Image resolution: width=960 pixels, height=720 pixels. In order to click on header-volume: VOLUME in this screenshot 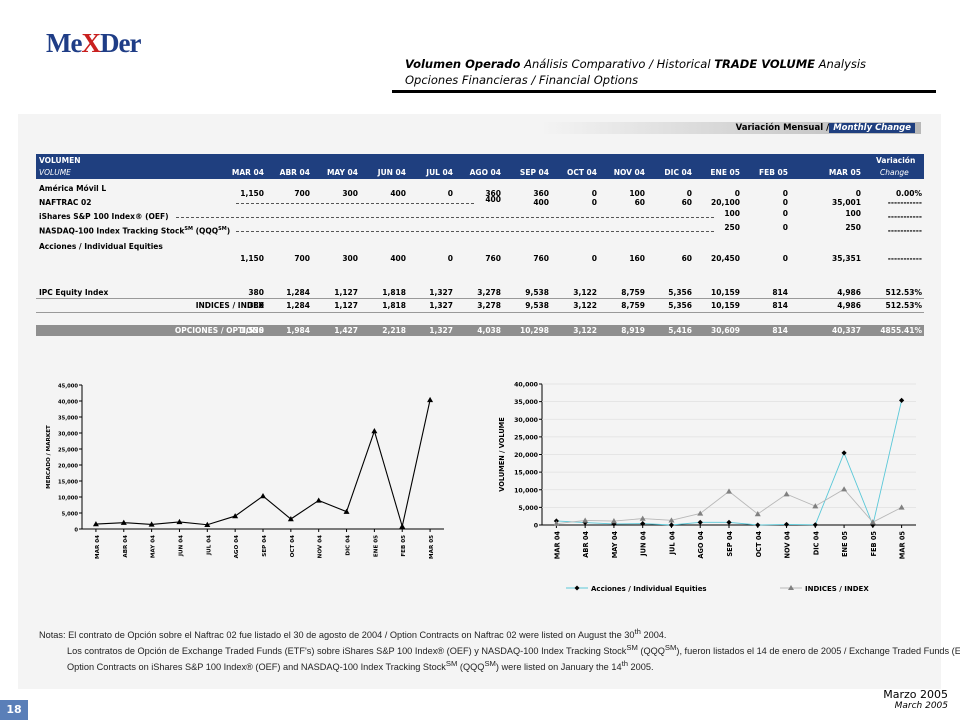, I will do `click(55, 172)`.